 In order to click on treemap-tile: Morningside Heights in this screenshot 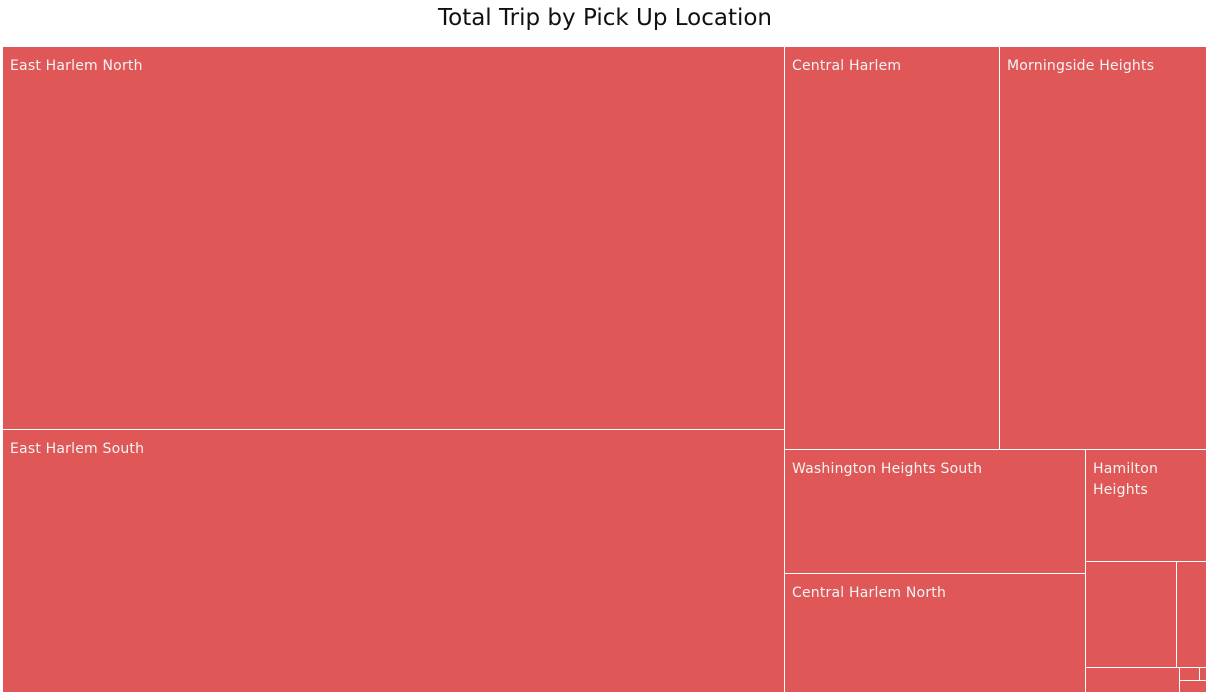, I will do `click(1103, 248)`.